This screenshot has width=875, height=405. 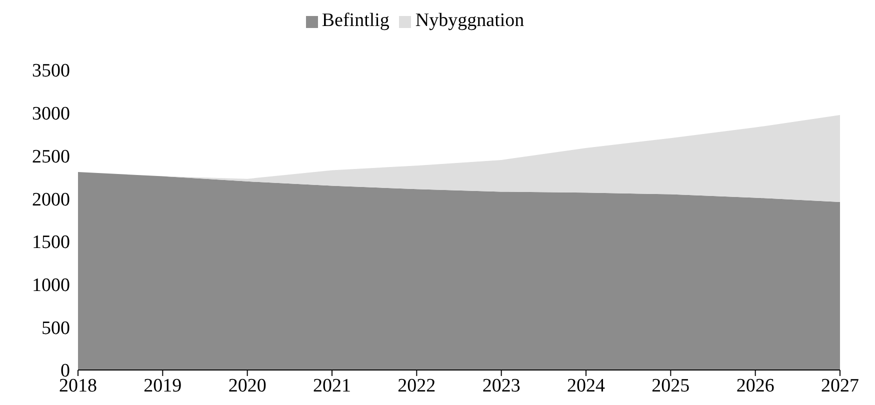 What do you see at coordinates (469, 20) in the screenshot?
I see `legend-label: Nybyggnation` at bounding box center [469, 20].